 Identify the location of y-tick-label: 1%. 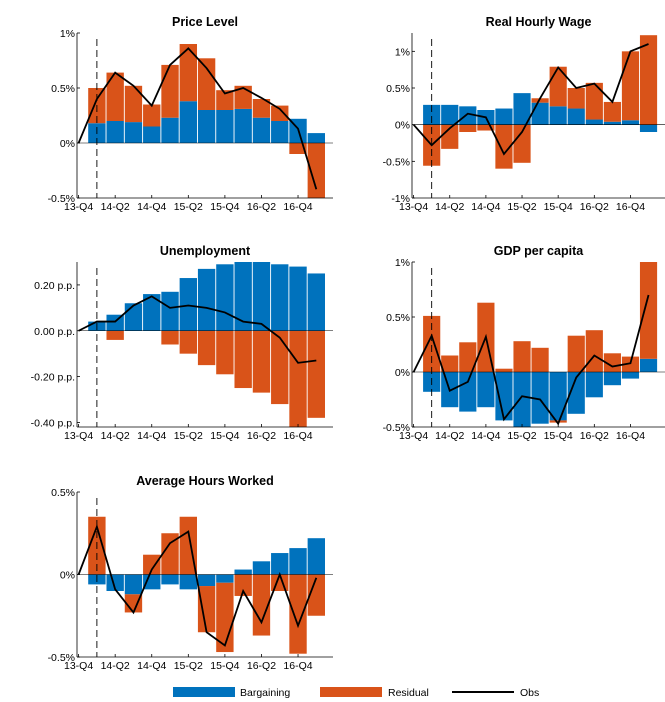
(402, 52).